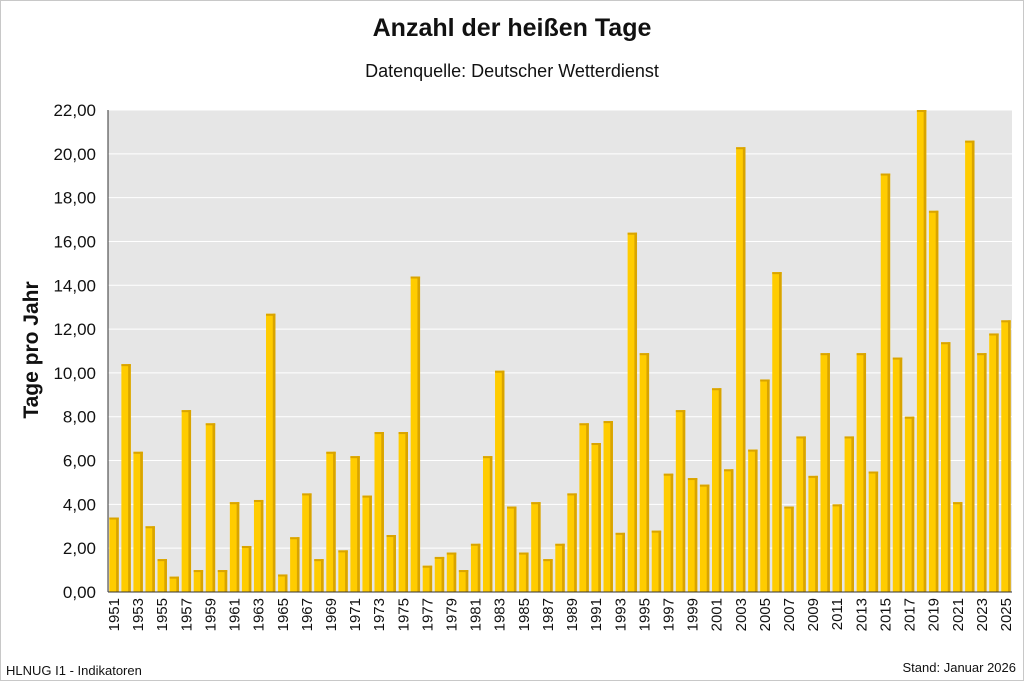 The width and height of the screenshot is (1024, 681). Describe the element at coordinates (910, 614) in the screenshot. I see `x-tick-label: 2017` at that location.